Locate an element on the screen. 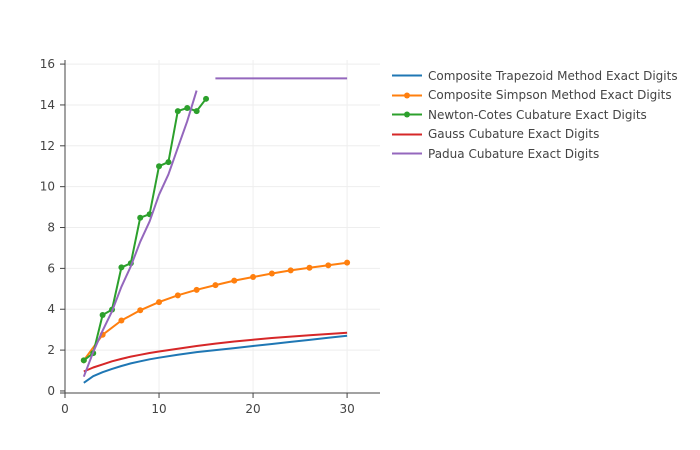 The image size is (700, 450). series-composite-trapezoid-method-exact-digits is located at coordinates (215, 359).